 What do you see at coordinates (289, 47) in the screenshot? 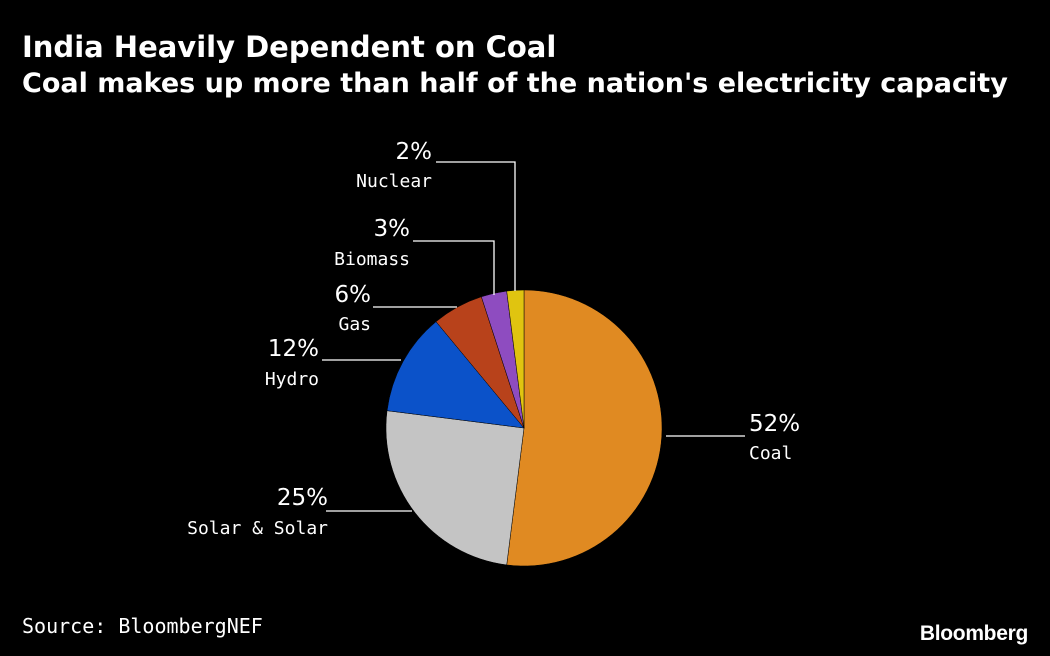
I see `chart-title: India Heavily Dependent on Coal` at bounding box center [289, 47].